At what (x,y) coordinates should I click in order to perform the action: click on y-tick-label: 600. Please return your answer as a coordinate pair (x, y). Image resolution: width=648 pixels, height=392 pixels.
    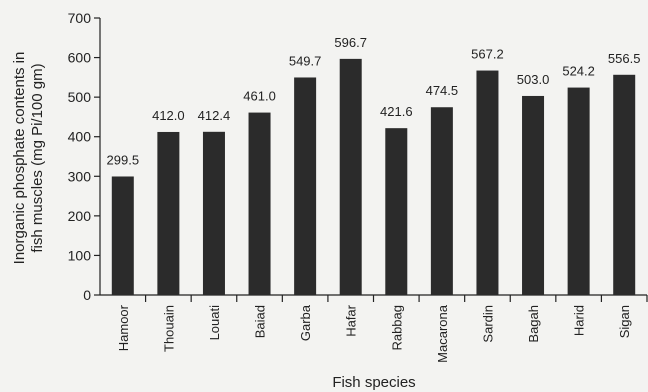
    Looking at the image, I should click on (80, 58).